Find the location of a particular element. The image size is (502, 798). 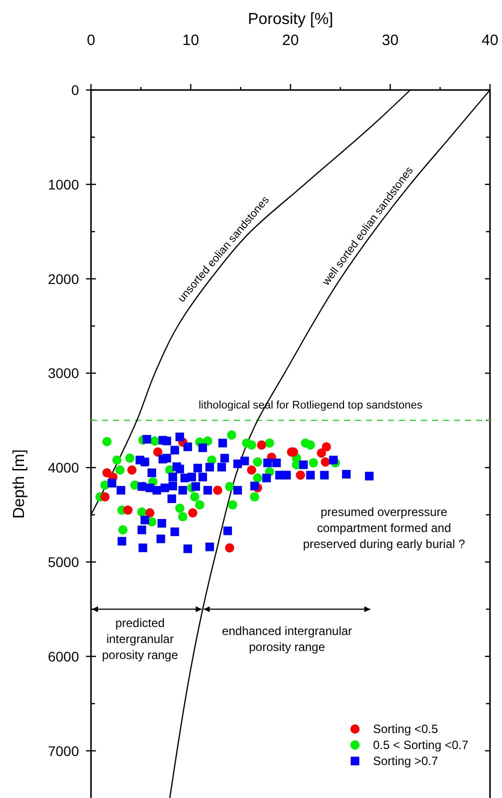

y-tick-label: 3000 is located at coordinates (64, 373).